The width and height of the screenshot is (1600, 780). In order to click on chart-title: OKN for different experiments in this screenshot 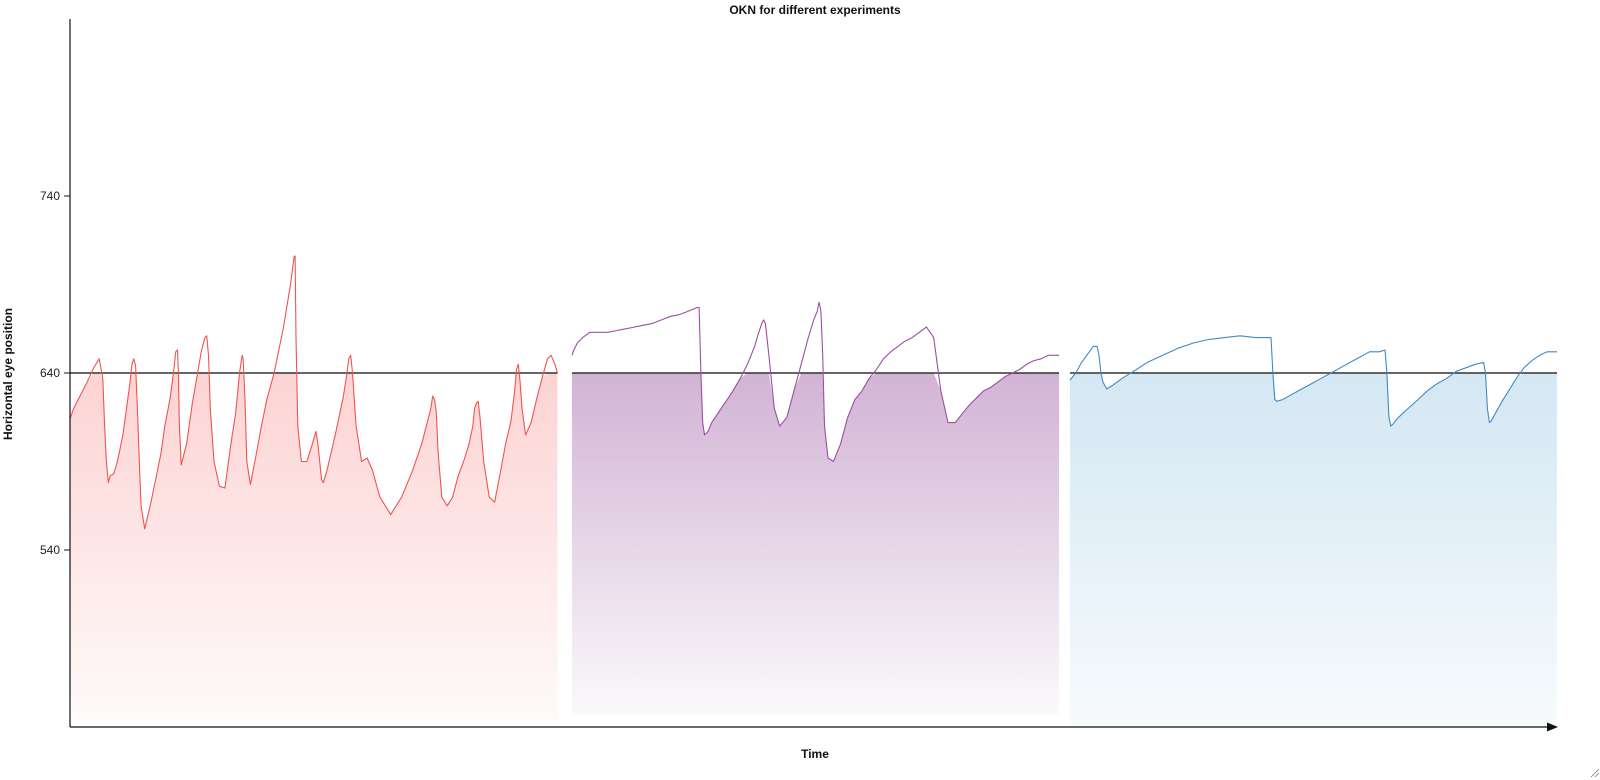, I will do `click(815, 10)`.